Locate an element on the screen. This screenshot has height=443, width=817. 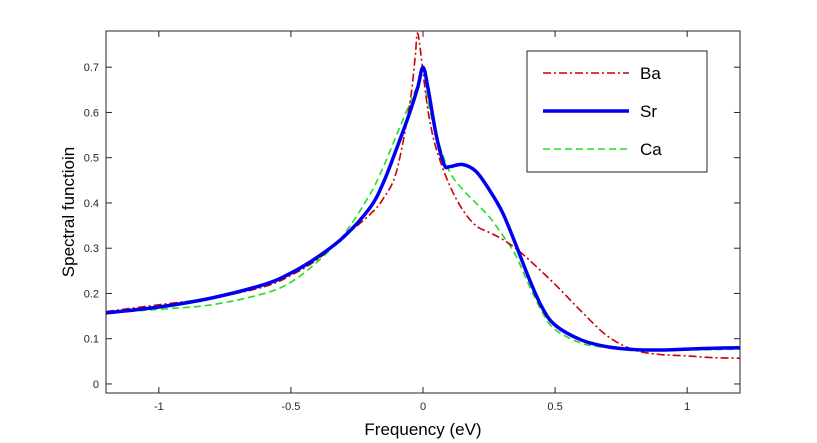
x-tick-label: -1 is located at coordinates (159, 407).